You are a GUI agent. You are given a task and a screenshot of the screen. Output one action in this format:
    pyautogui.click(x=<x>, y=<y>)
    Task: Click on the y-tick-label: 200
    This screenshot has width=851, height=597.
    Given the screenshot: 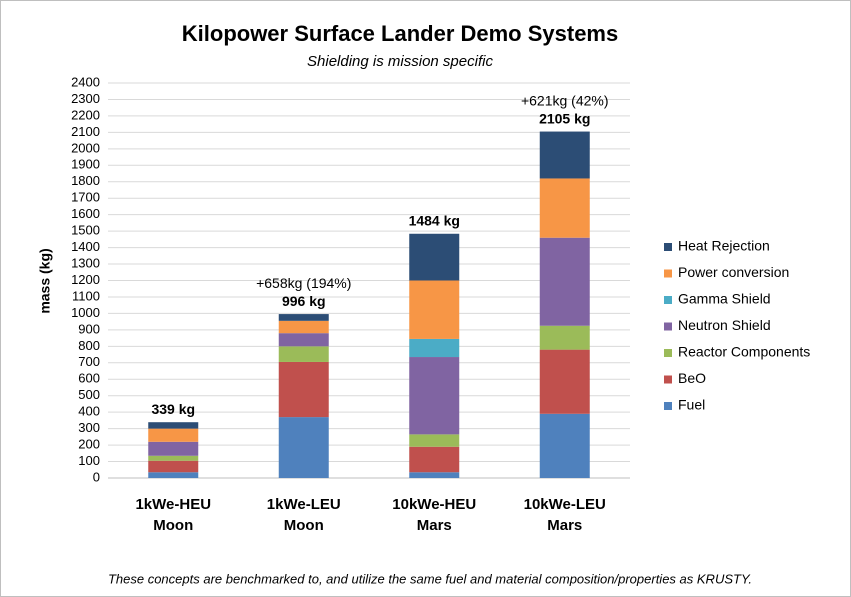 What is the action you would take?
    pyautogui.click(x=89, y=444)
    